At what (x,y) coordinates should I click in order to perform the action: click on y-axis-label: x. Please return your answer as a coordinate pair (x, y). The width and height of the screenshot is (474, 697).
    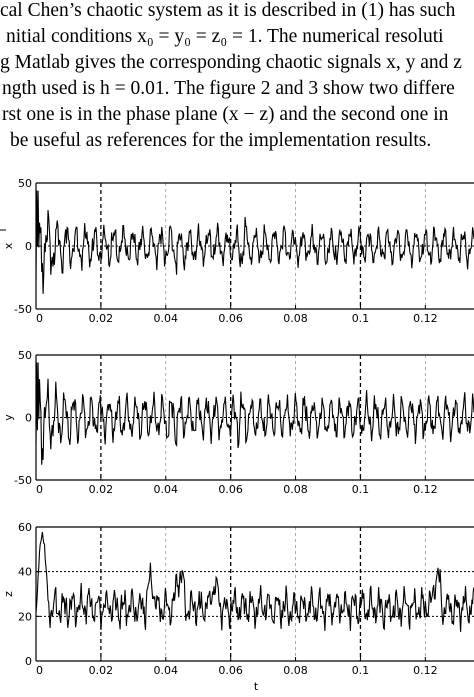
    Looking at the image, I should click on (8, 245).